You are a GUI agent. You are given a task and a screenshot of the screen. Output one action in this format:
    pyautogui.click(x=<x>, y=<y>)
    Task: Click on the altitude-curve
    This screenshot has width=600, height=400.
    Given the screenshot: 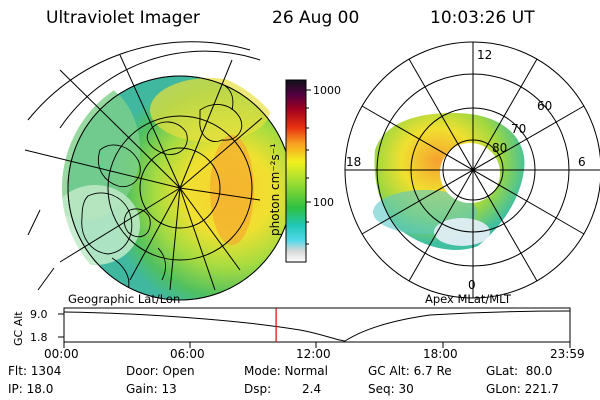 What is the action you would take?
    pyautogui.click(x=317, y=326)
    